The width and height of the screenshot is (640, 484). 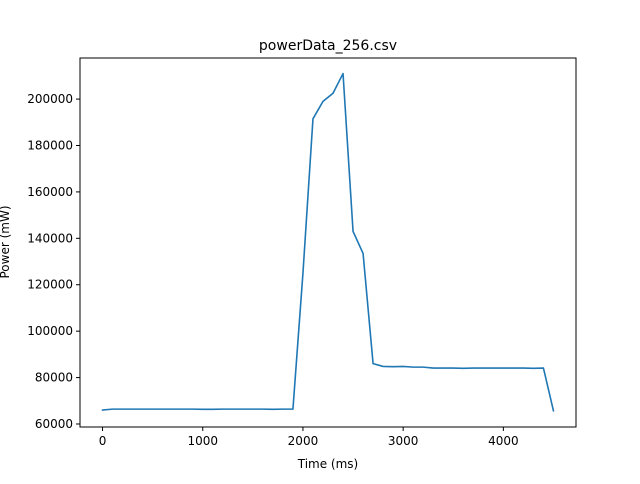 I want to click on x-tick-label: 1000, so click(x=202, y=441).